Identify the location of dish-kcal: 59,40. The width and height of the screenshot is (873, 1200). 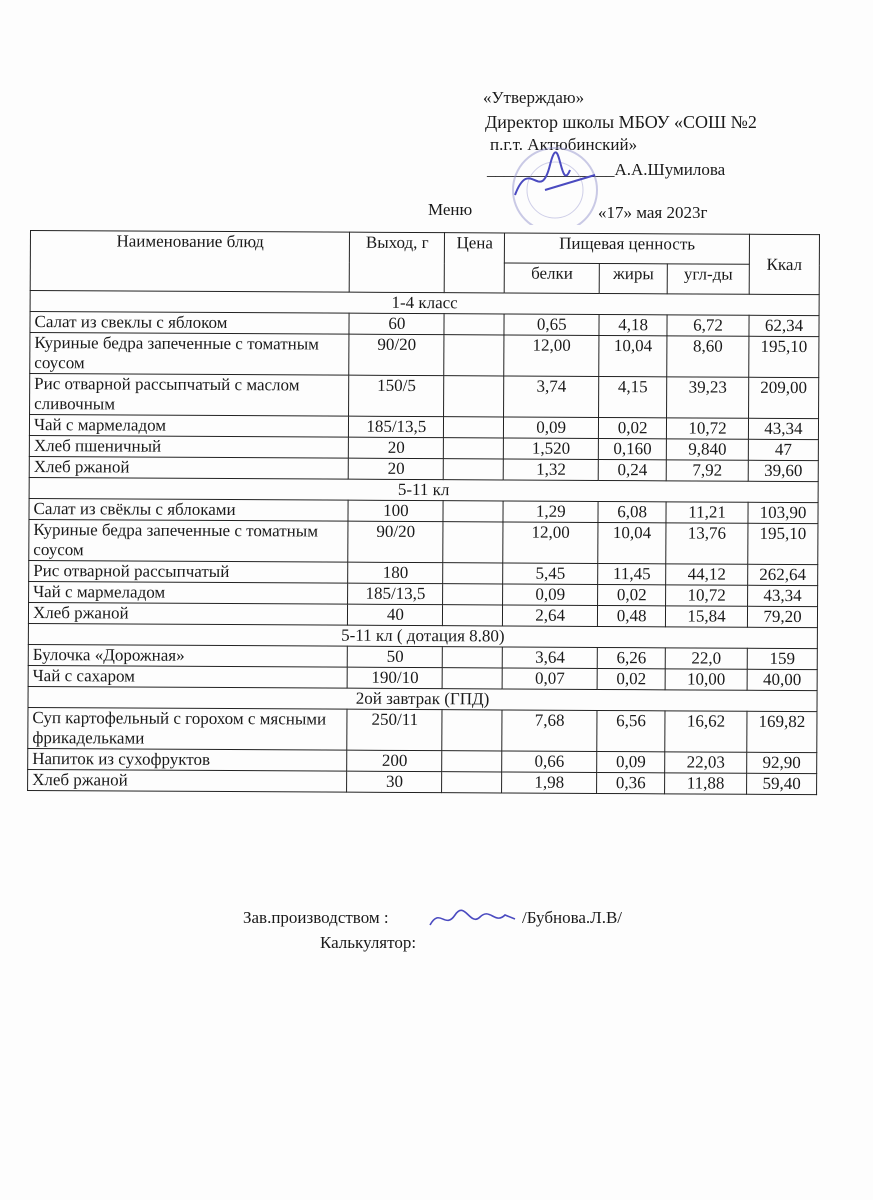
(781, 784).